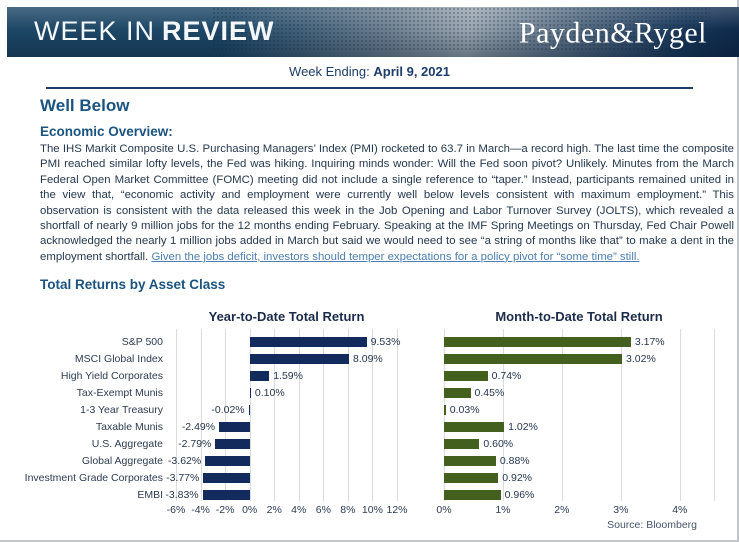 The width and height of the screenshot is (739, 542). Describe the element at coordinates (411, 71) in the screenshot. I see `week-ending-date: April 9, 2021` at that location.